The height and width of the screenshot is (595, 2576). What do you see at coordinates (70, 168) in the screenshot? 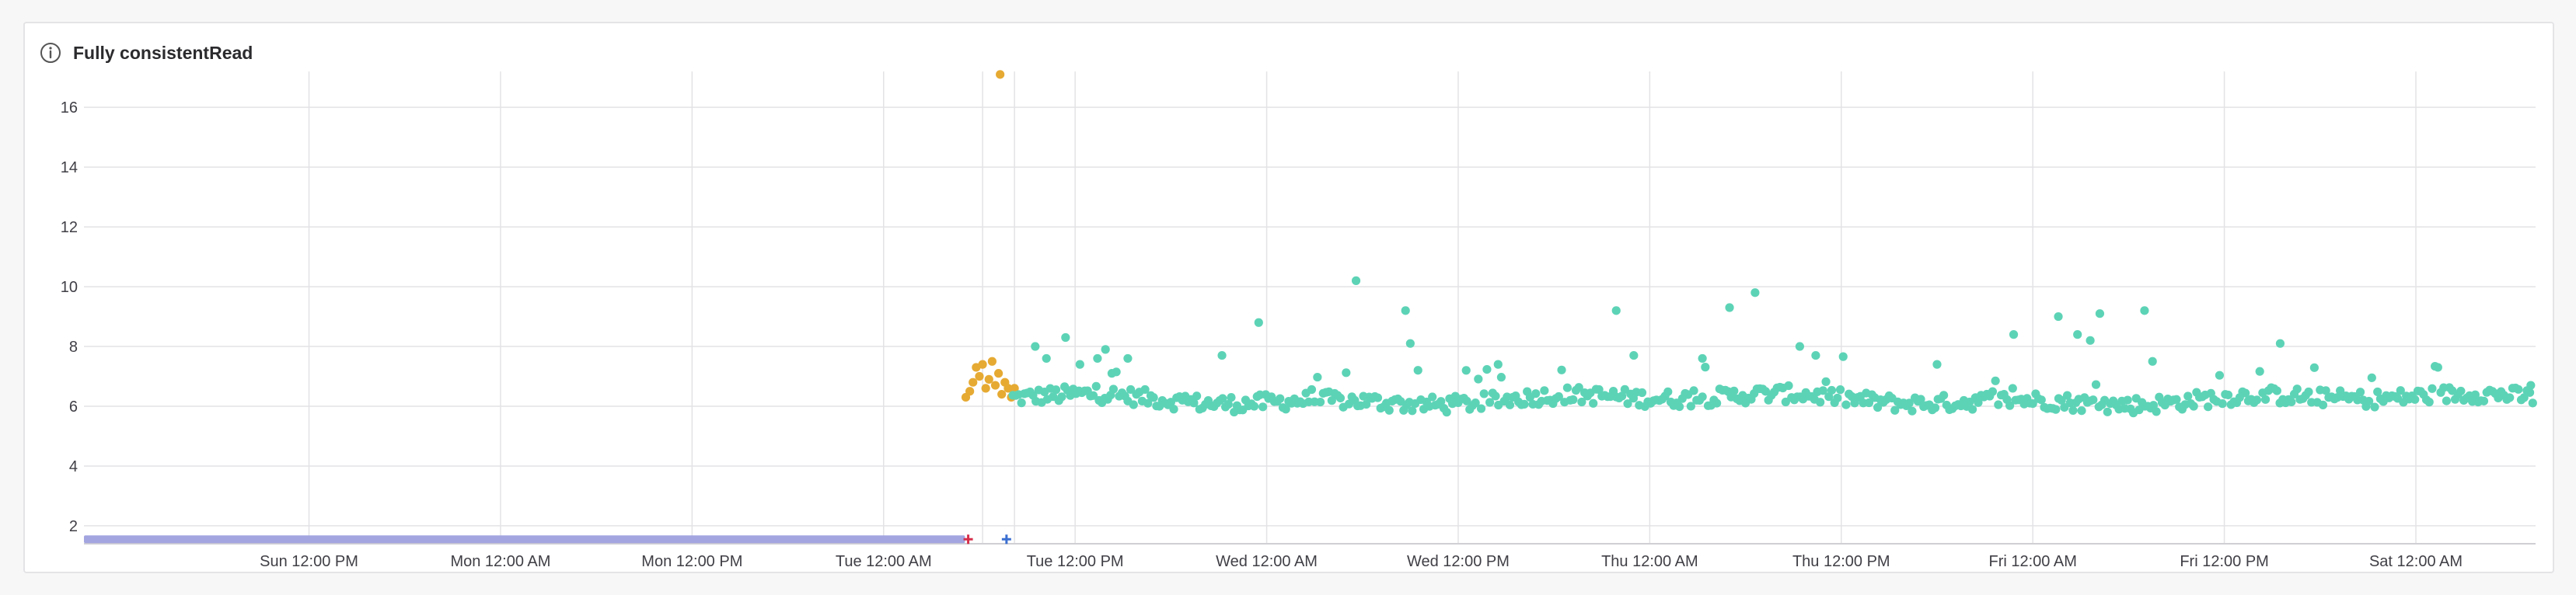
I see `y-tick-label: 14` at bounding box center [70, 168].